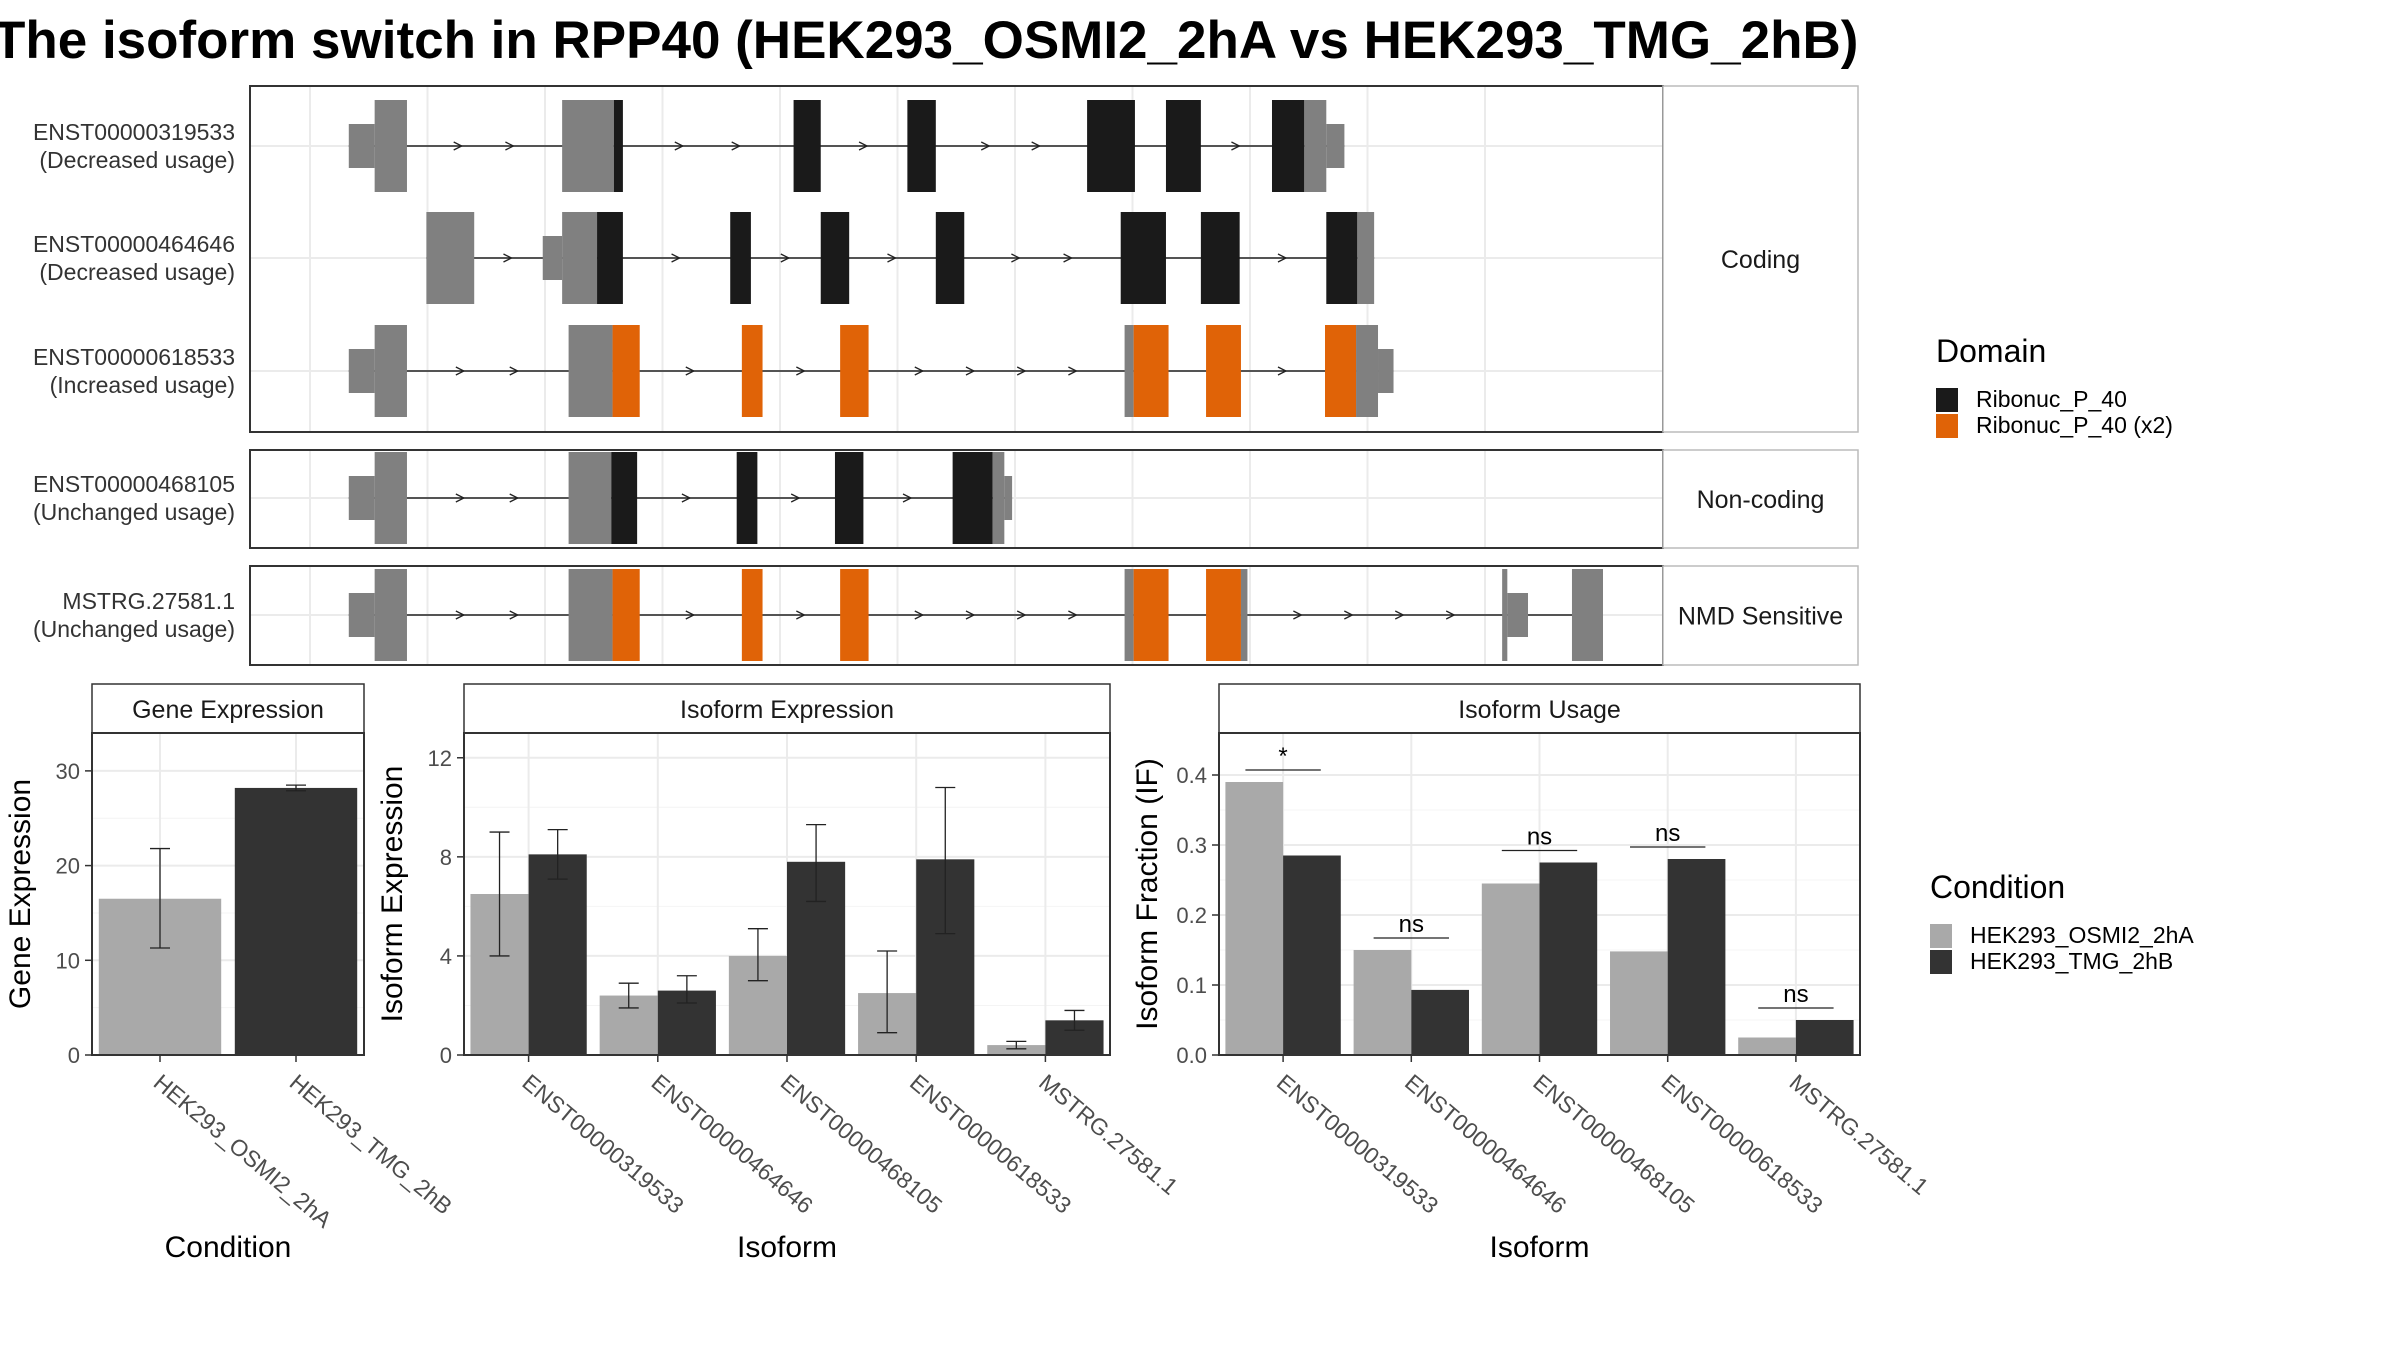  I want to click on y-tick-label: 20, so click(68, 866).